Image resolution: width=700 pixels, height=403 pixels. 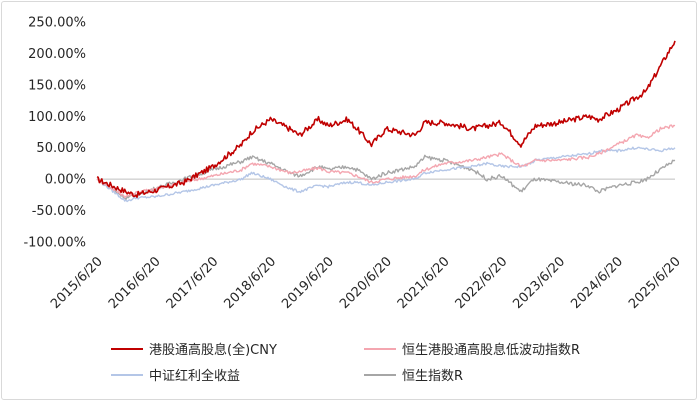 What do you see at coordinates (655, 283) in the screenshot?
I see `x-tick-label: 2025/6/20` at bounding box center [655, 283].